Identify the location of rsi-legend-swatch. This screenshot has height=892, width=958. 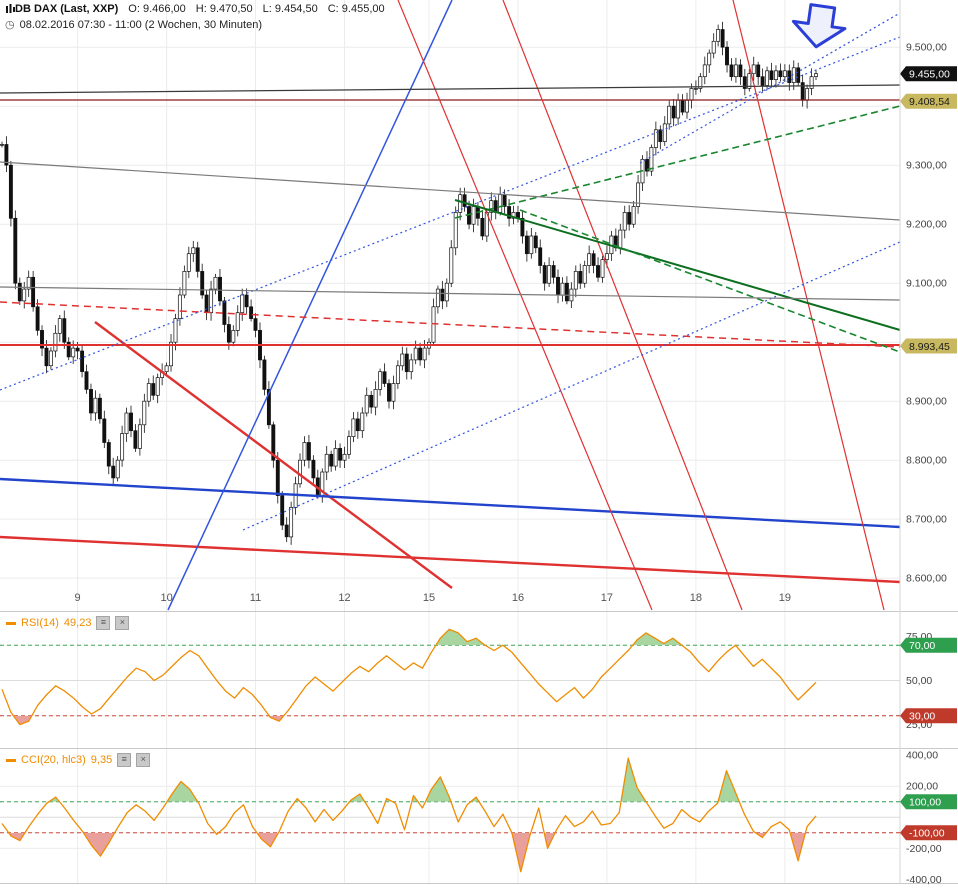
(11, 623).